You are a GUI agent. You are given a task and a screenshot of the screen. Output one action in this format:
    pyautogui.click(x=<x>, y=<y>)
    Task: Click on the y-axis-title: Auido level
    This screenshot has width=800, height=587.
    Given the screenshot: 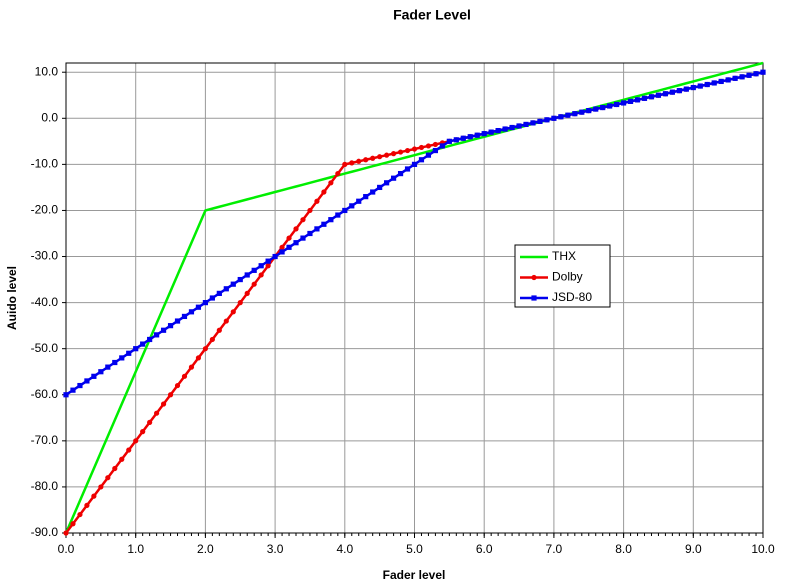 What is the action you would take?
    pyautogui.click(x=12, y=298)
    